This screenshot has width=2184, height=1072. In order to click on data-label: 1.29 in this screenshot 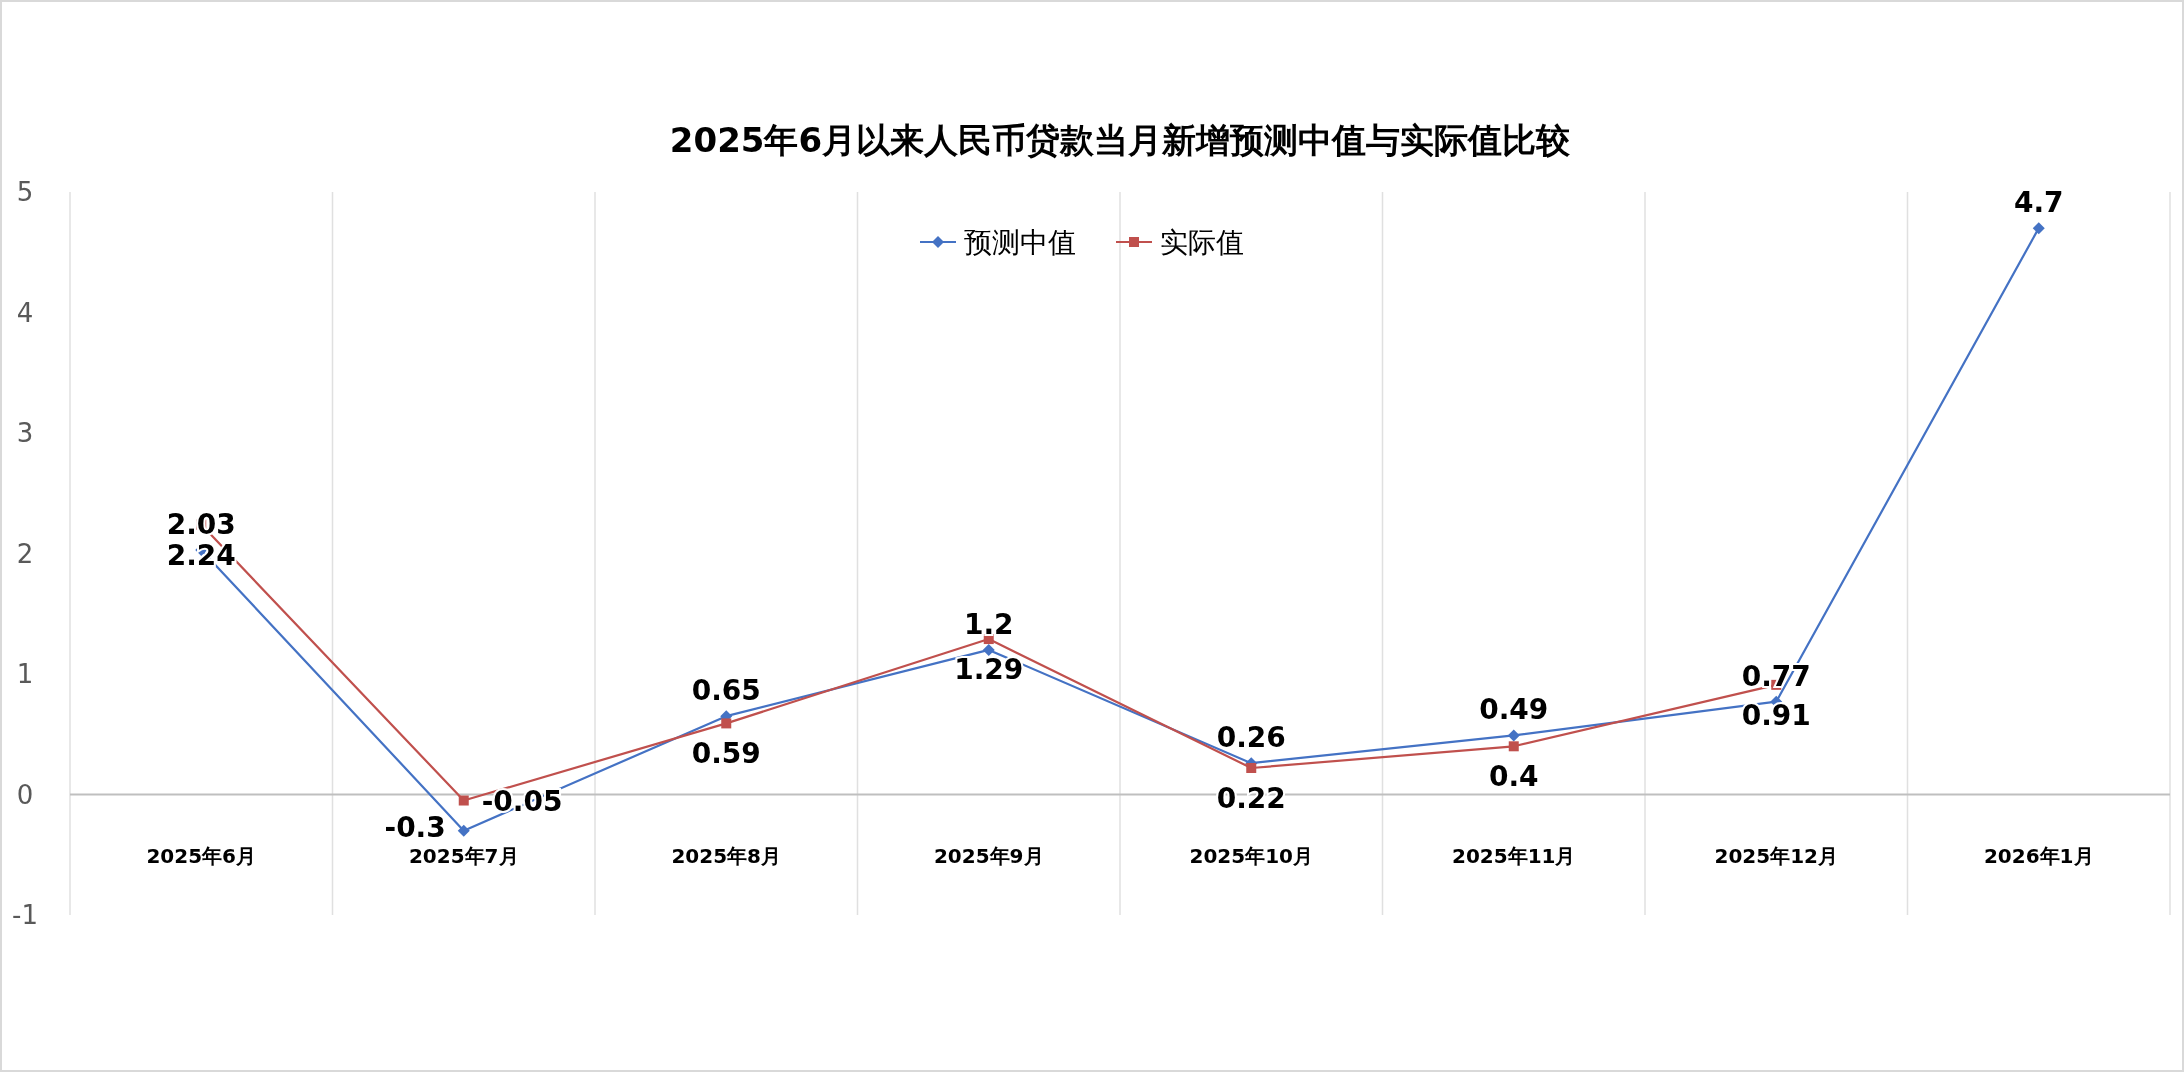, I will do `click(989, 670)`.